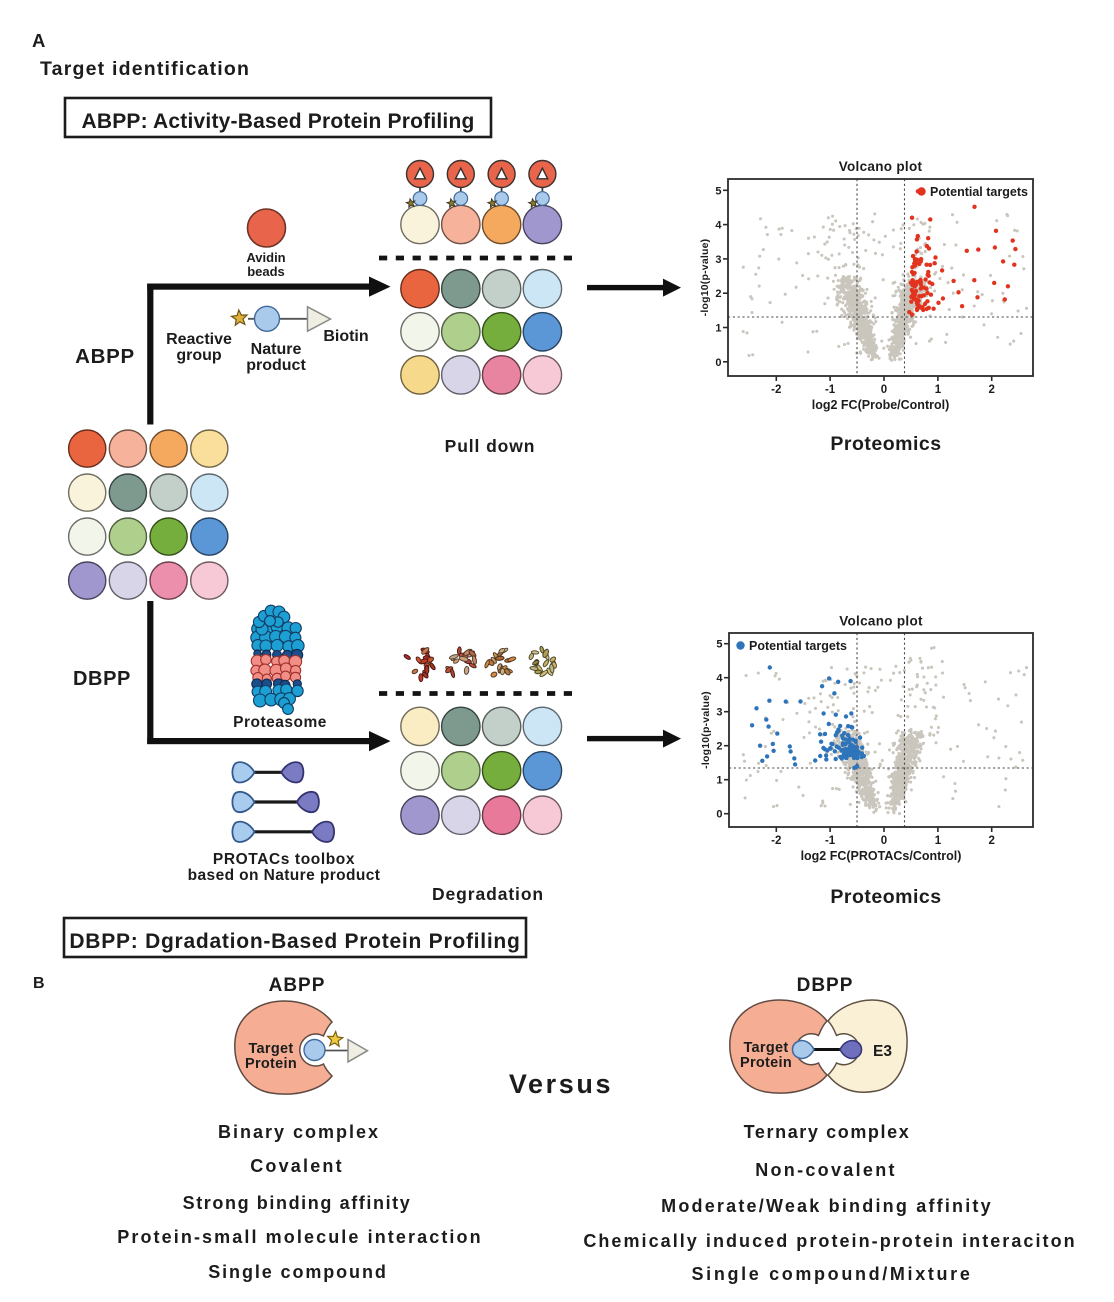  What do you see at coordinates (490, 446) in the screenshot?
I see `svg-text: Pull down` at bounding box center [490, 446].